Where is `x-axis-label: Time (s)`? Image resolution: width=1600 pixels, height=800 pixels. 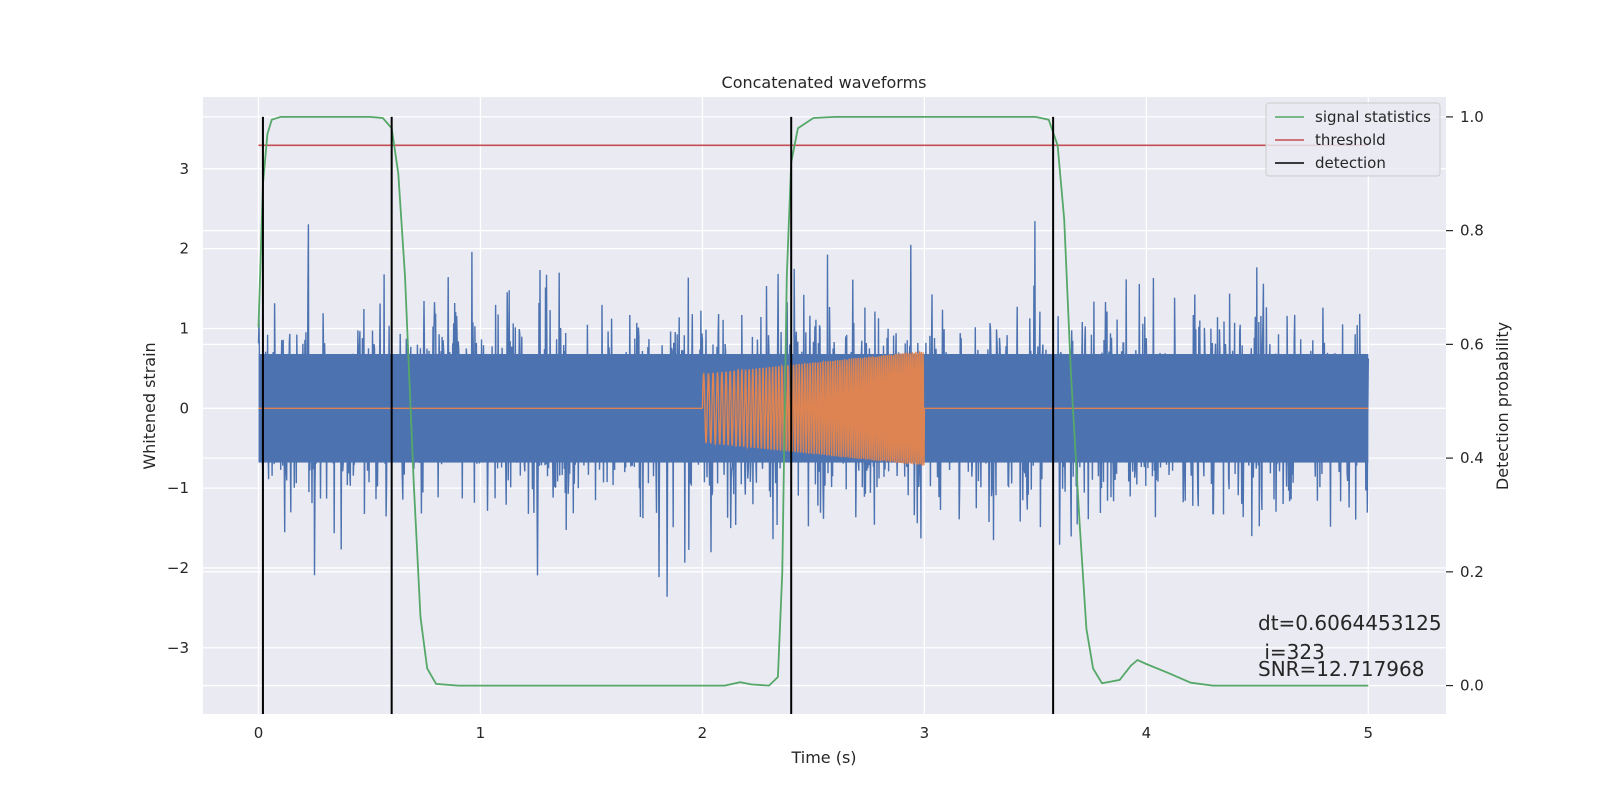 x-axis-label: Time (s) is located at coordinates (823, 757).